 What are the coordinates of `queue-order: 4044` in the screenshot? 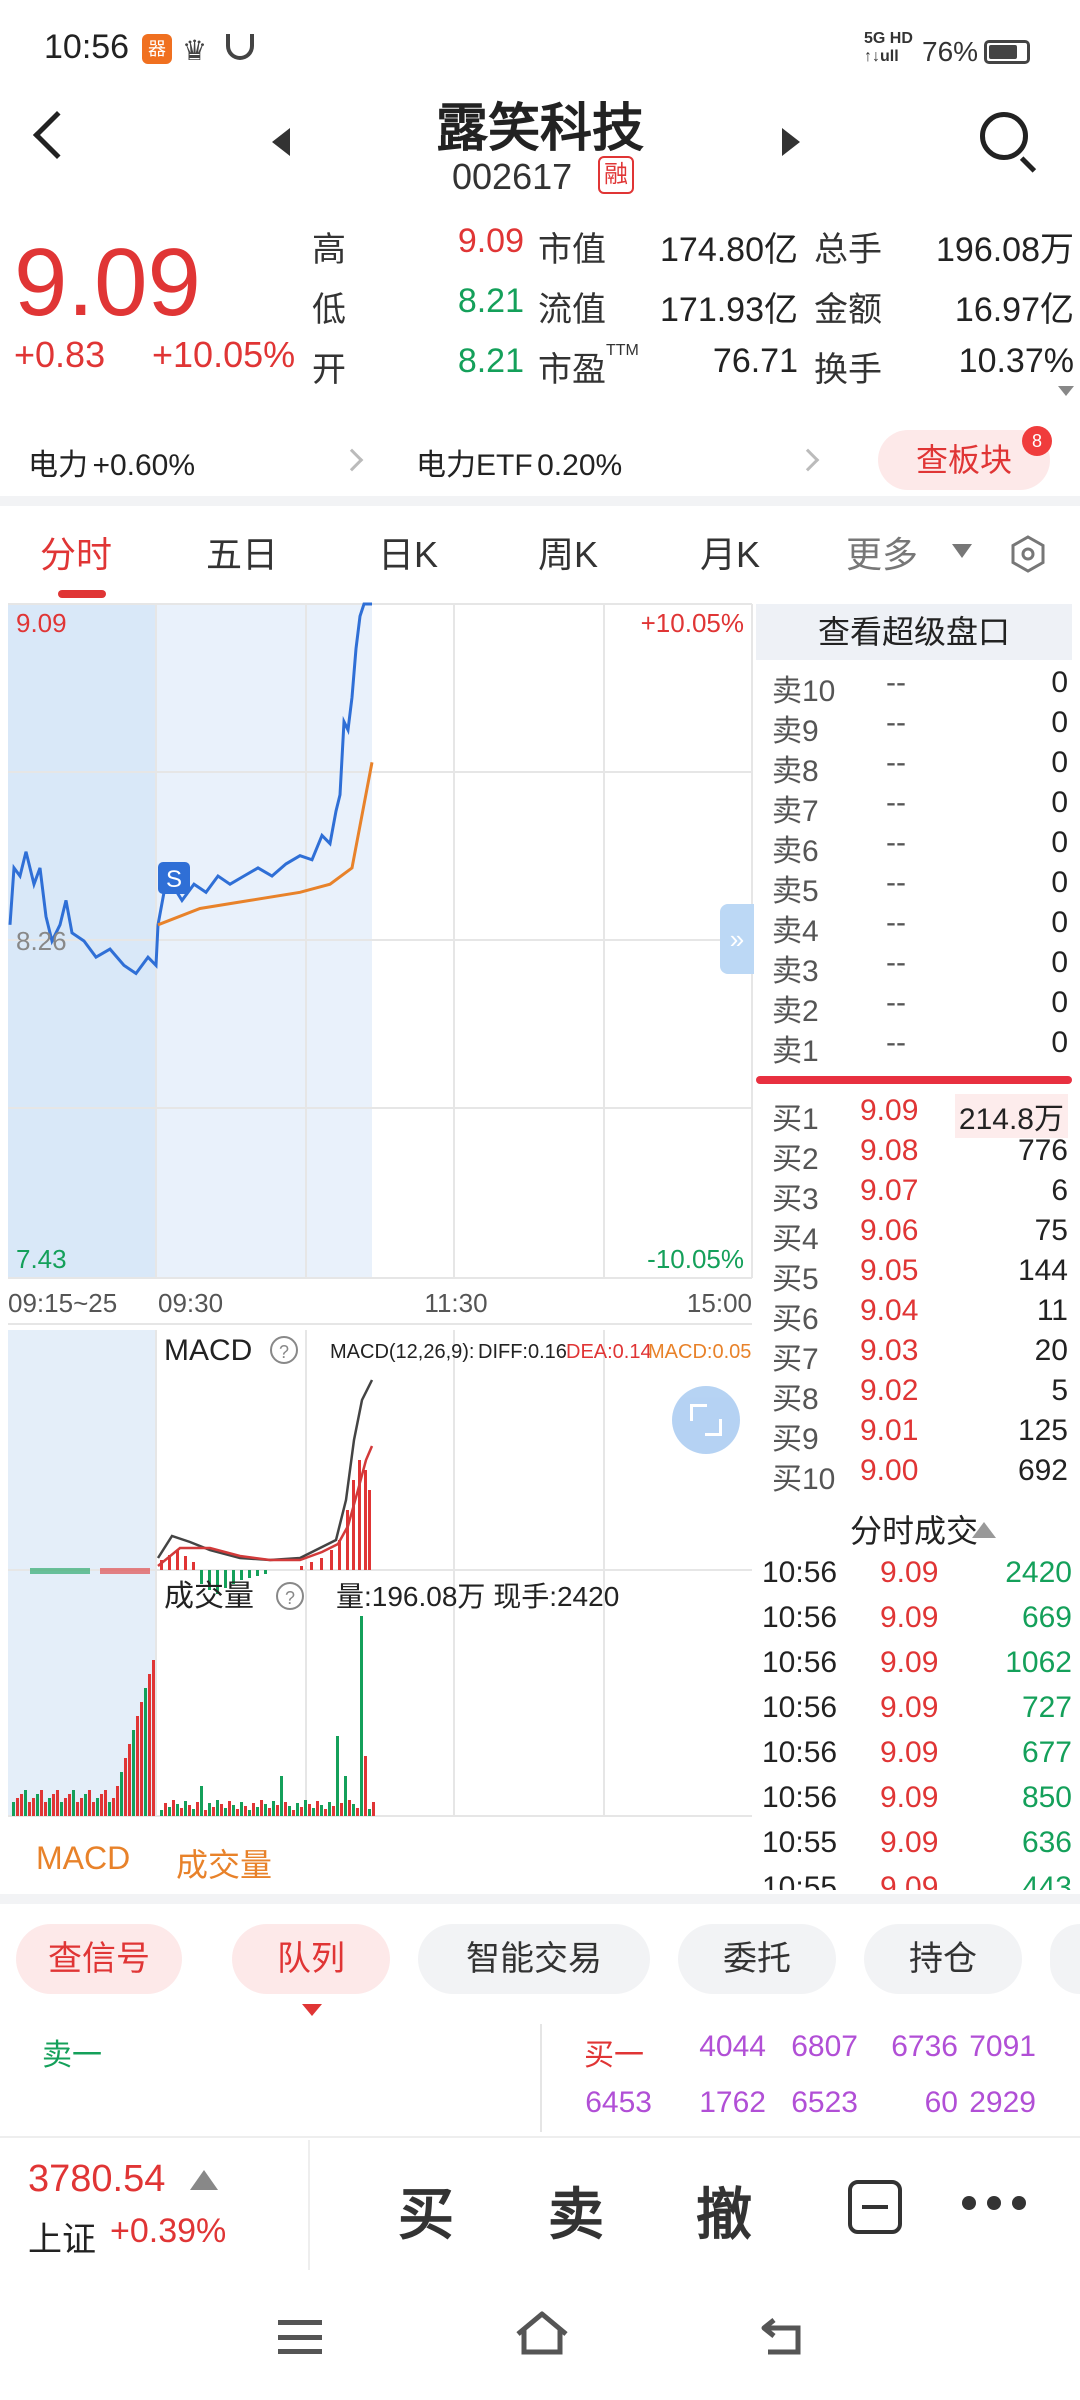 It's located at (732, 2046).